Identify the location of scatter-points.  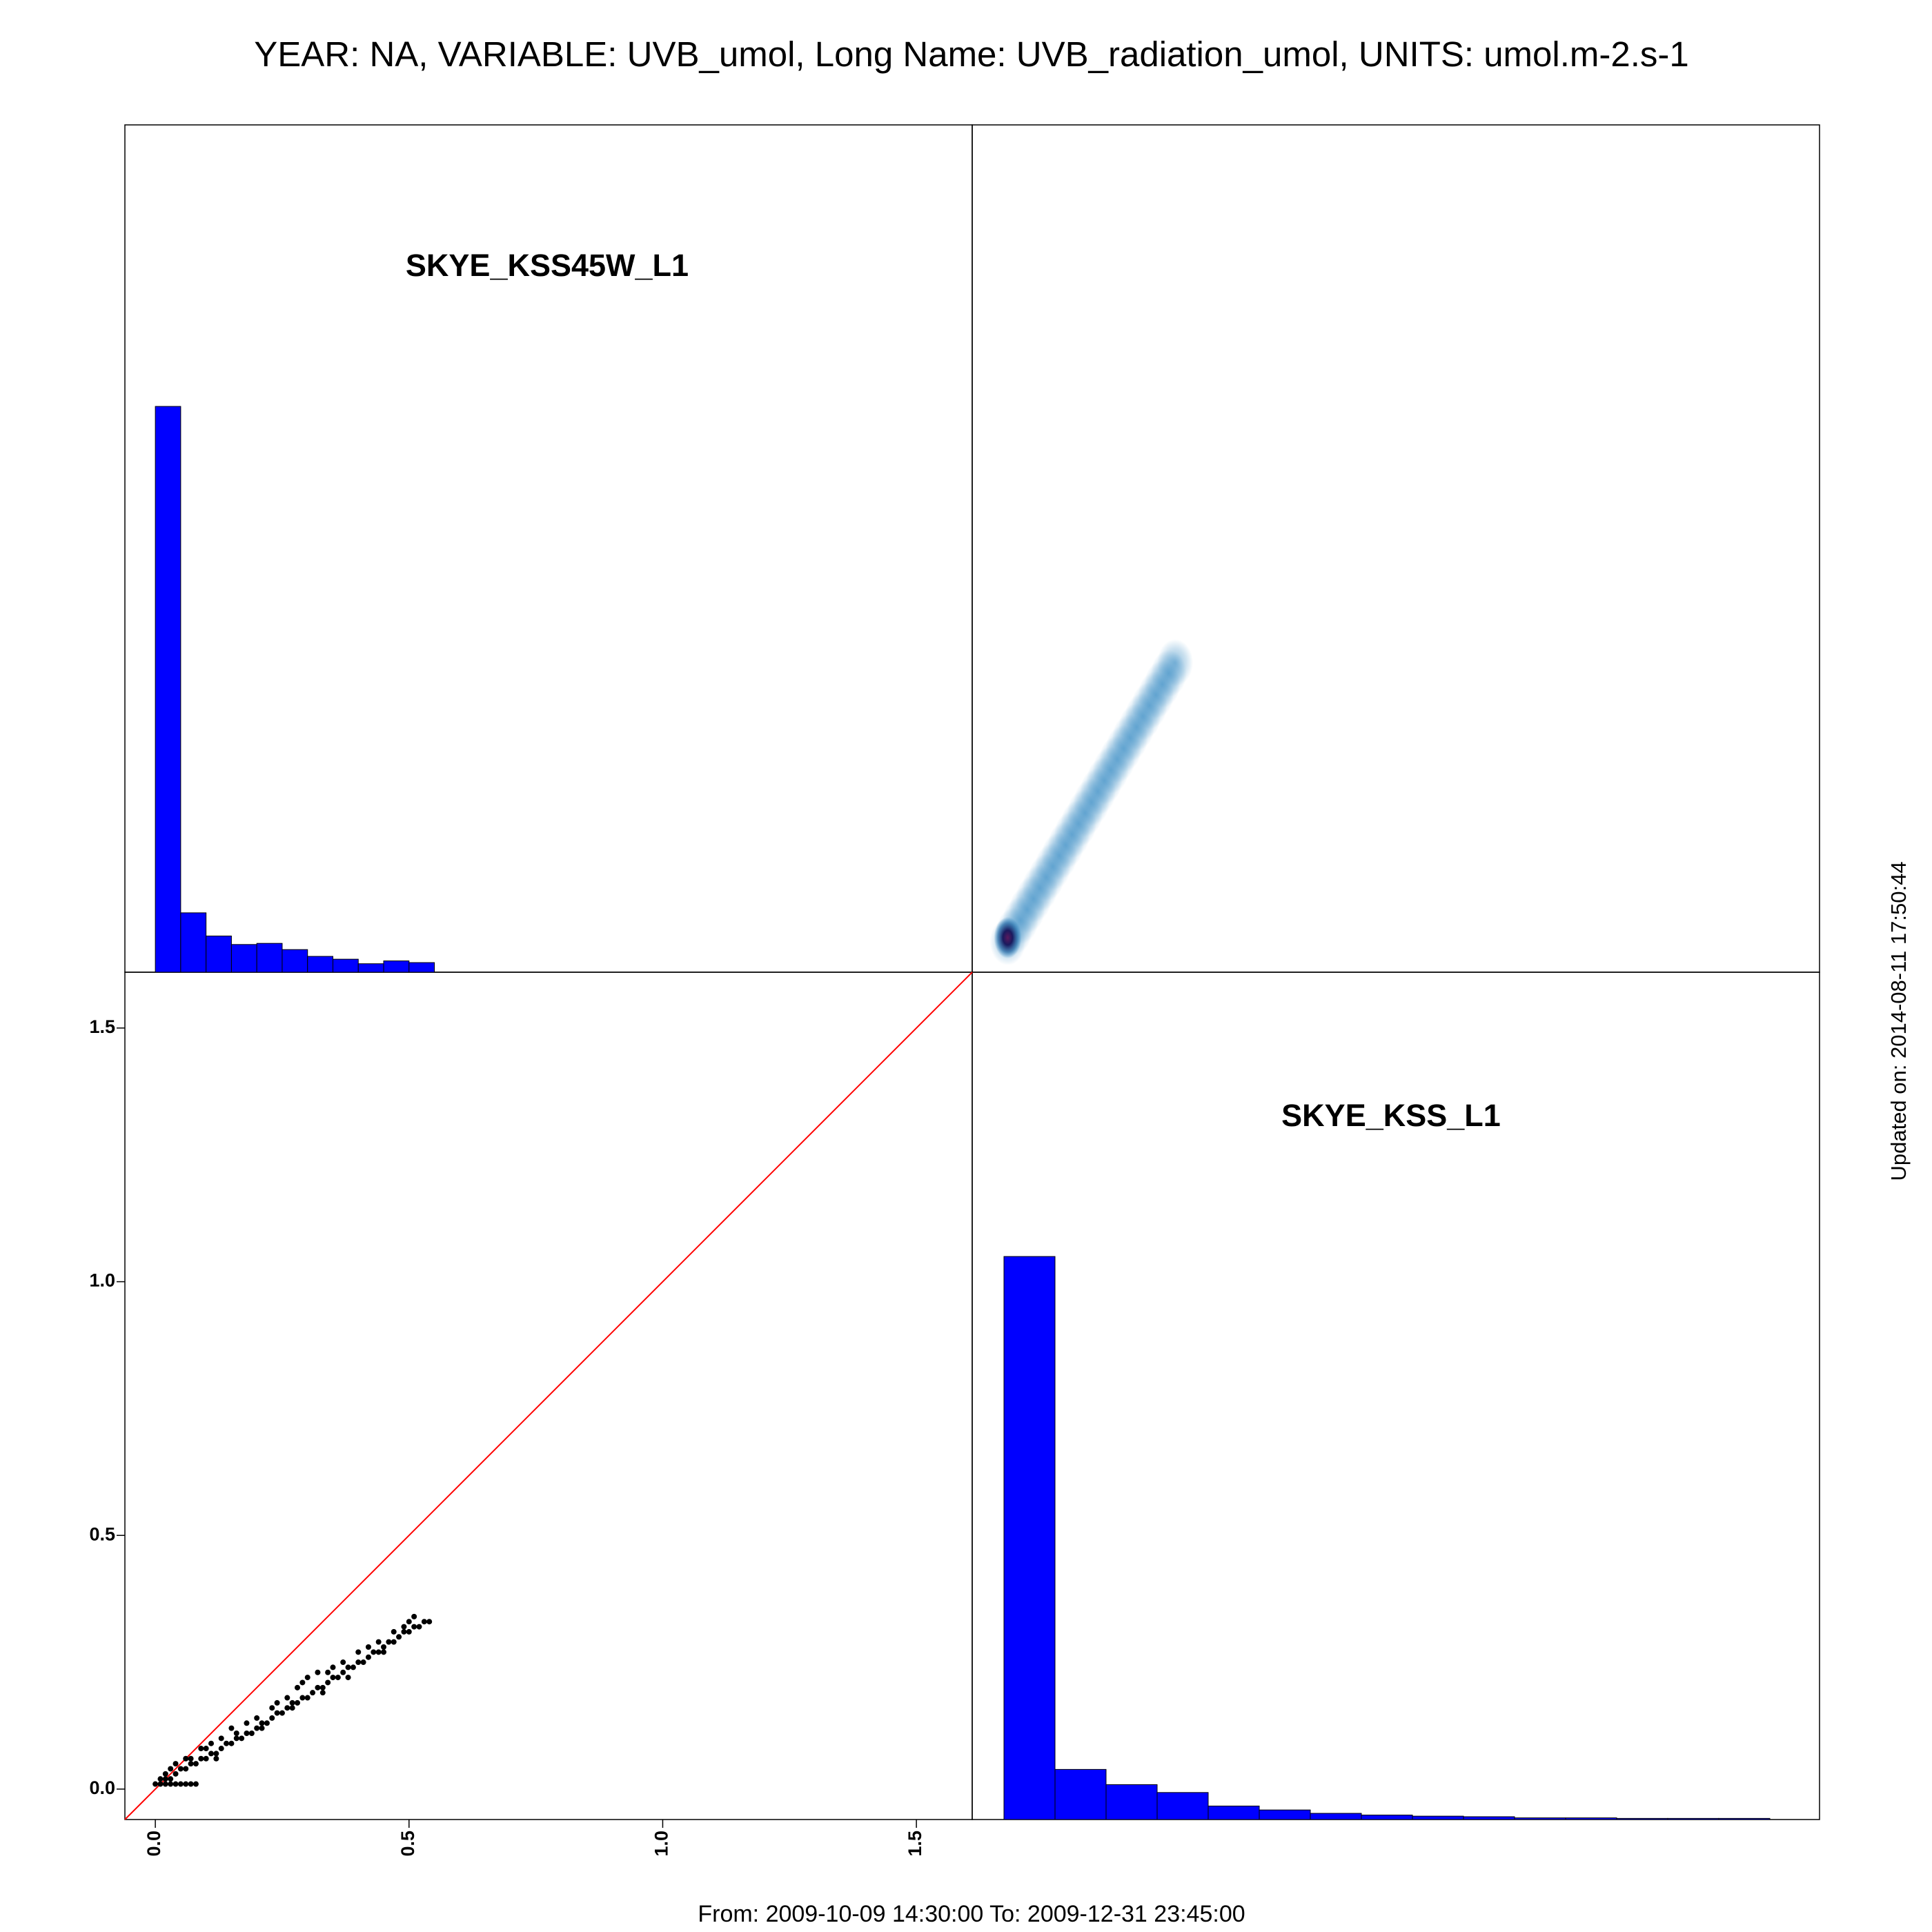
(292, 1700).